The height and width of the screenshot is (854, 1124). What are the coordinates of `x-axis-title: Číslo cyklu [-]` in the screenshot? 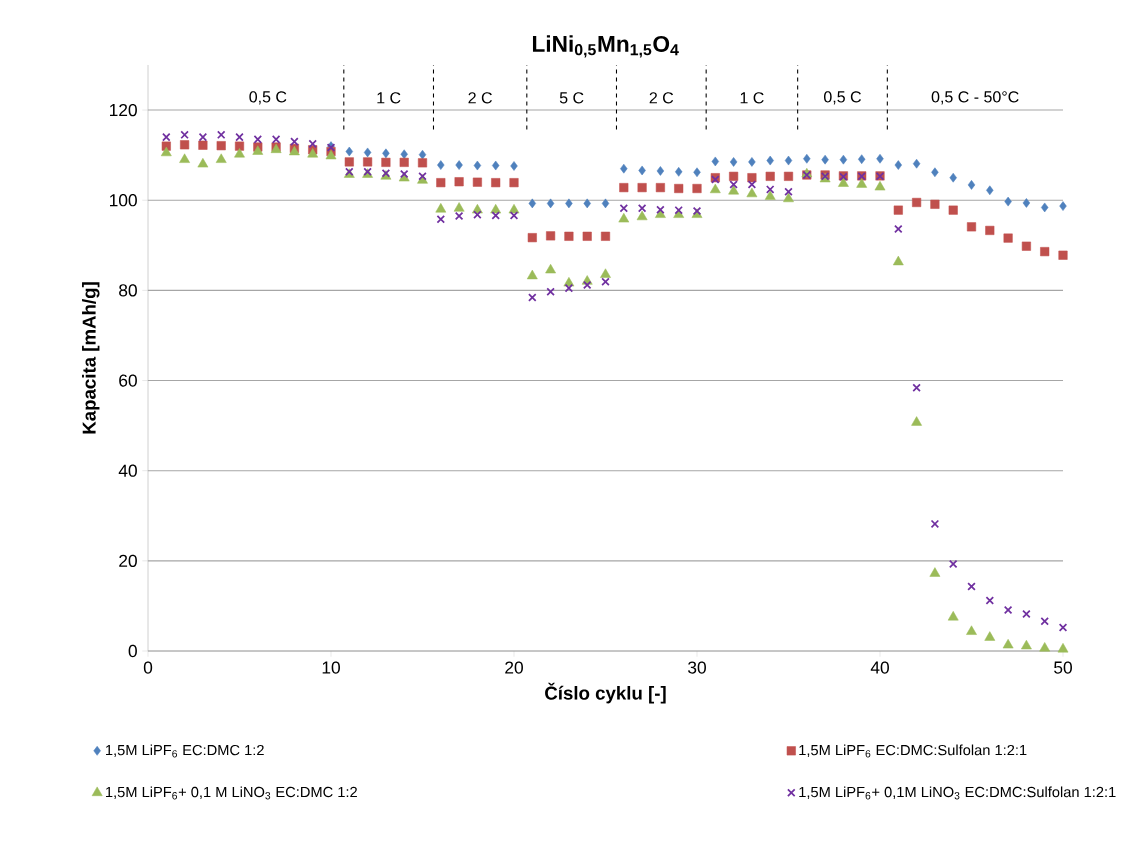 It's located at (605, 693).